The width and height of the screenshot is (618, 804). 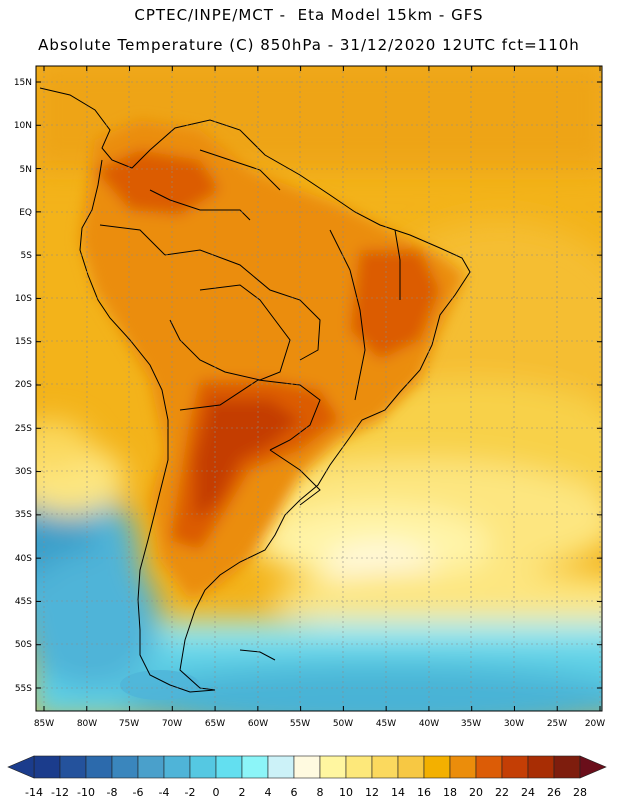 What do you see at coordinates (502, 792) in the screenshot?
I see `colorbar-label: 22` at bounding box center [502, 792].